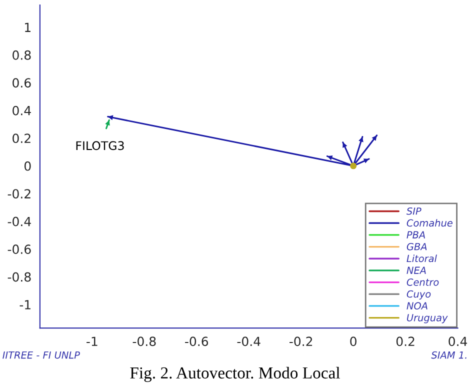 The width and height of the screenshot is (470, 386). I want to click on legend-label: Cuyo, so click(418, 295).